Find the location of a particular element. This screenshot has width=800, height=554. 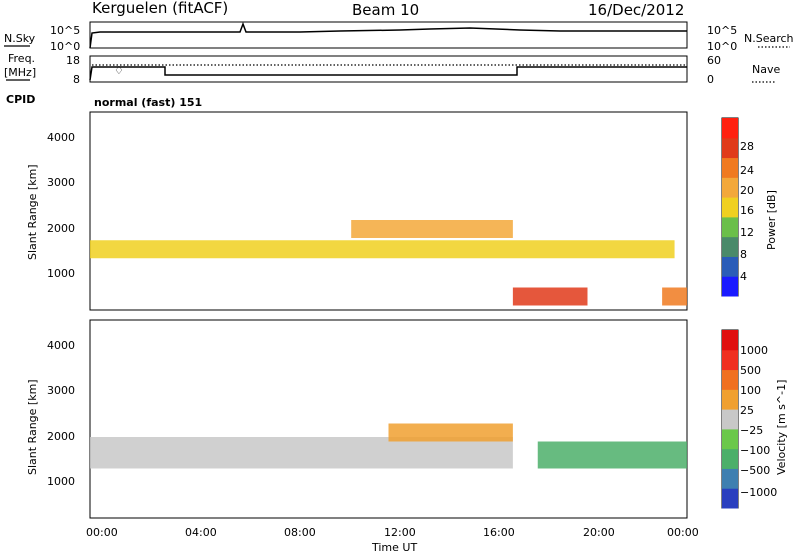

station-title: Kerguelen (fitACF) is located at coordinates (160, 8).